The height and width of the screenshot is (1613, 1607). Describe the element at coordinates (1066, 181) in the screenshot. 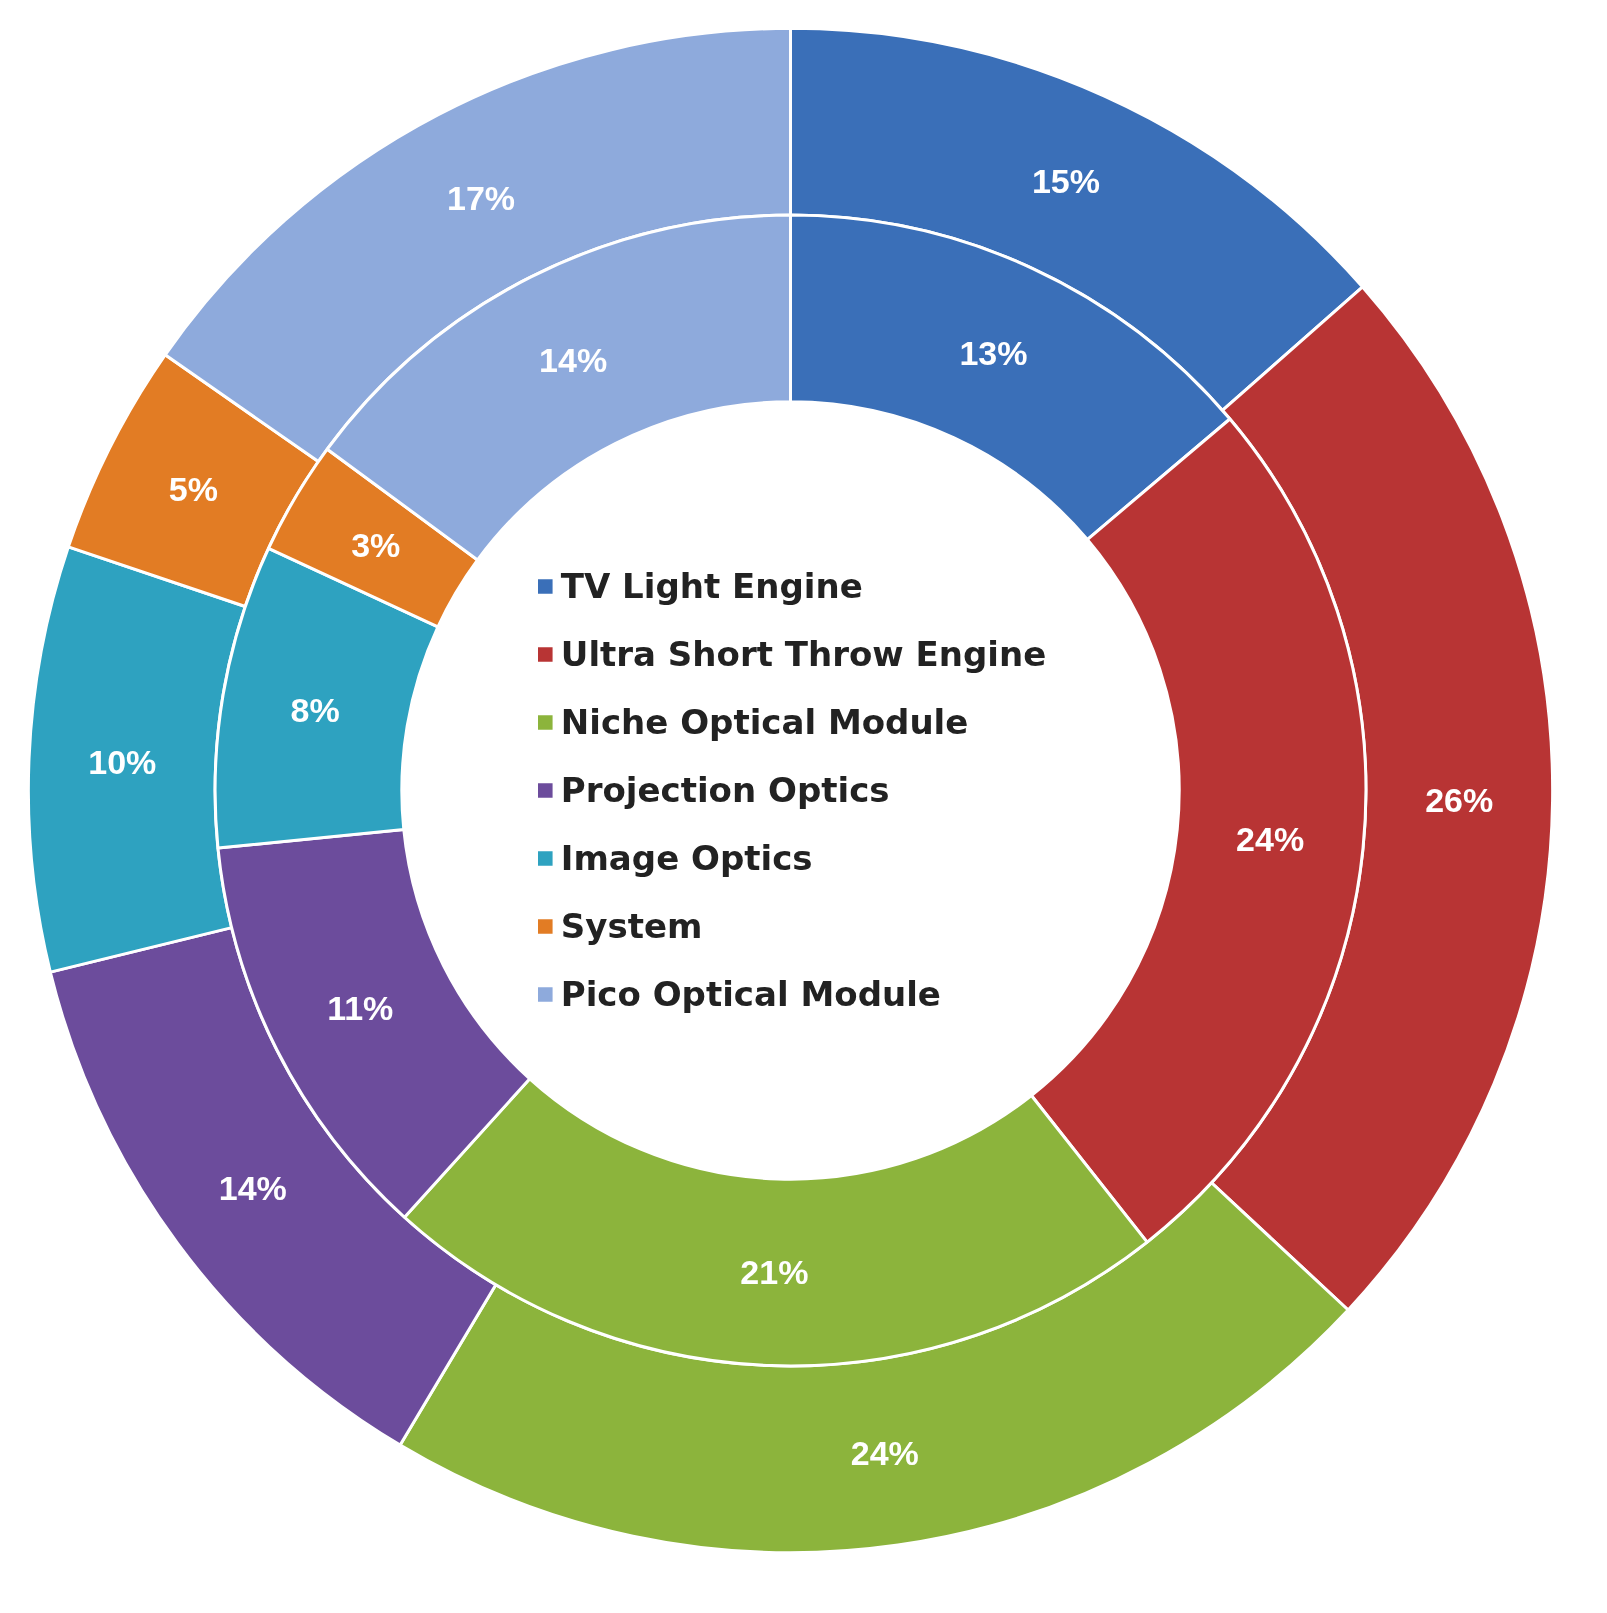

I see `data-label: 15%` at that location.